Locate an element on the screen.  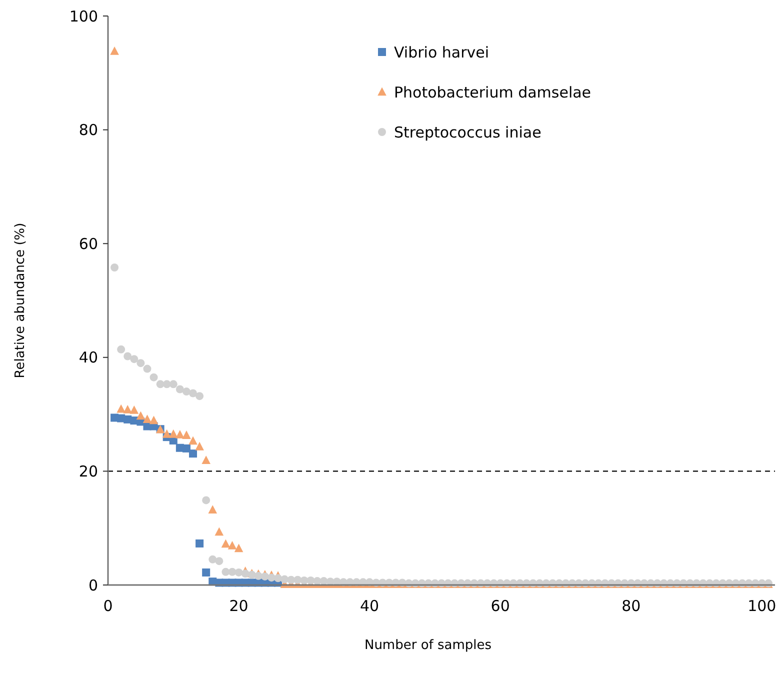
x-axis-title: Number of samples is located at coordinates (428, 645).